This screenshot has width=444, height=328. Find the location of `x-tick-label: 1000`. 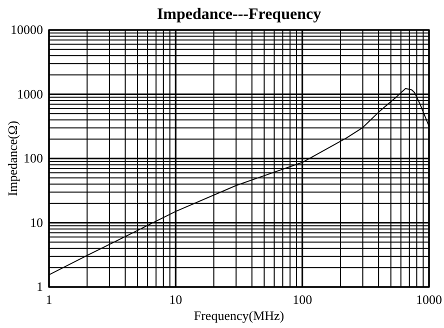

x-tick-label: 1000 is located at coordinates (429, 299).